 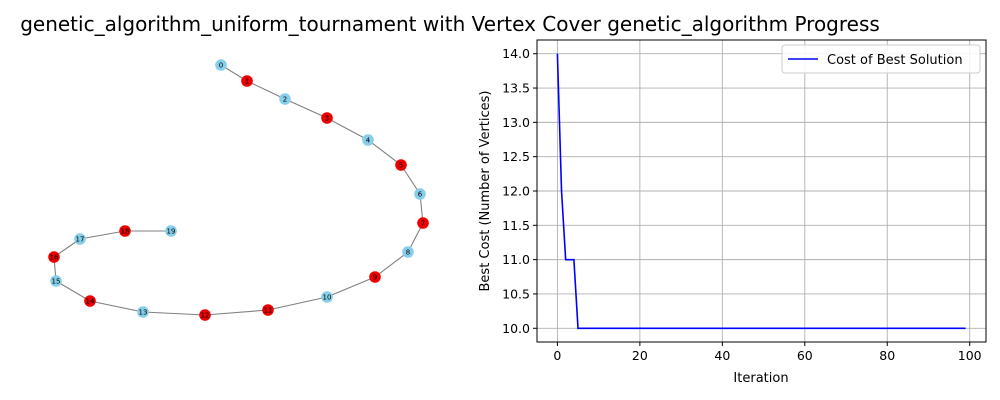 I want to click on graph-node-label: 1, so click(x=247, y=81).